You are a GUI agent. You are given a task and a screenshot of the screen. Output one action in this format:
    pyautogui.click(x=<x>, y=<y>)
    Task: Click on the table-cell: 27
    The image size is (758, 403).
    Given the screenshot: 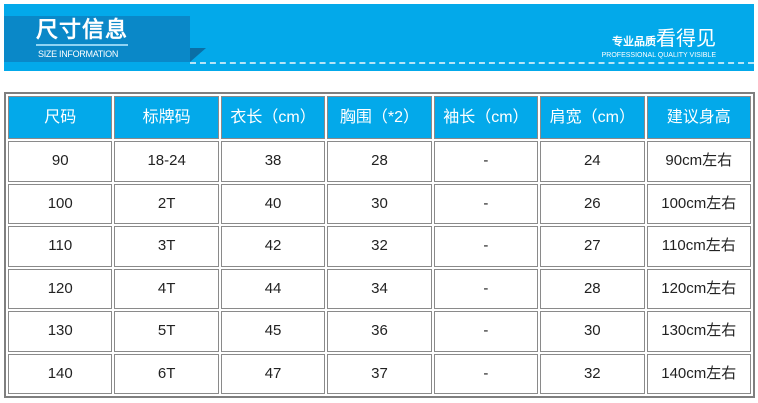 What is the action you would take?
    pyautogui.click(x=592, y=246)
    